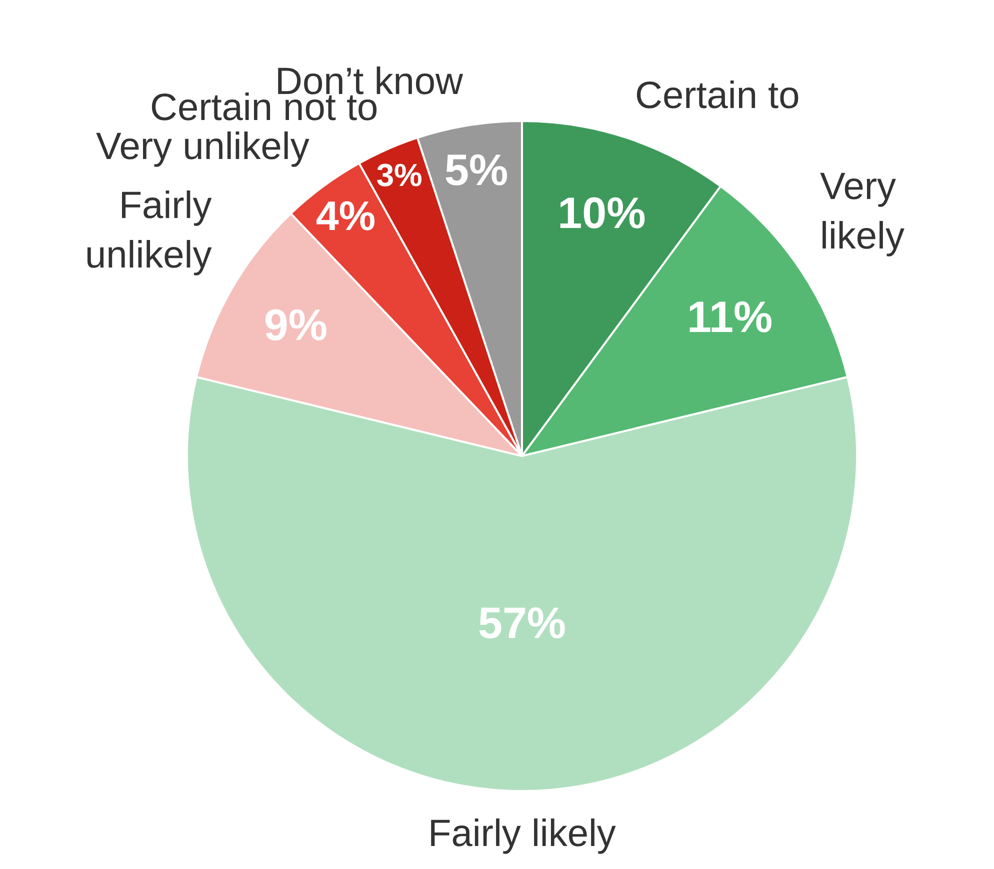 The image size is (994, 869). I want to click on slice-label: Fairly likely, so click(522, 834).